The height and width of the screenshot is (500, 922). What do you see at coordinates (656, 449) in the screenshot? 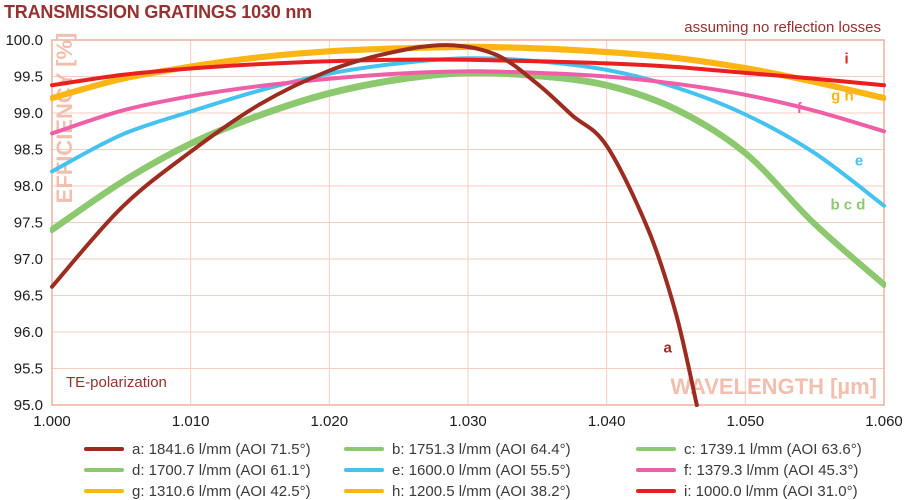
I see `legend-swatch-c` at bounding box center [656, 449].